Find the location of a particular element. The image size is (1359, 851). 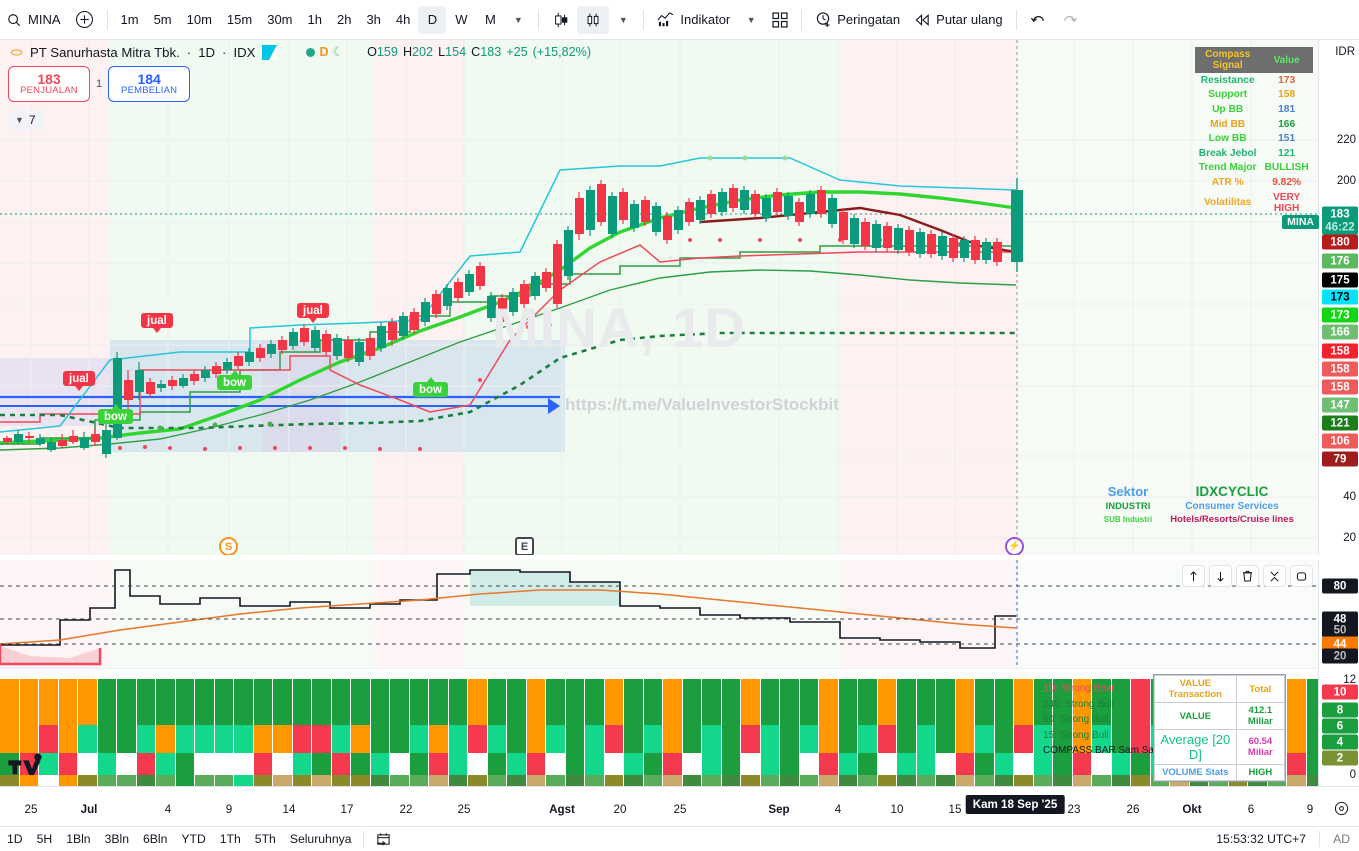

heatmap-tag: 2 is located at coordinates (1340, 758).